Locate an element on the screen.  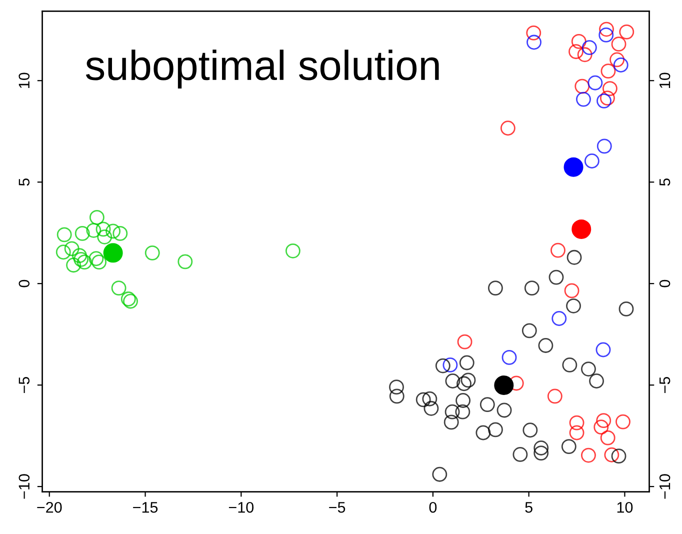
y2-tick-label: −5 is located at coordinates (665, 385).